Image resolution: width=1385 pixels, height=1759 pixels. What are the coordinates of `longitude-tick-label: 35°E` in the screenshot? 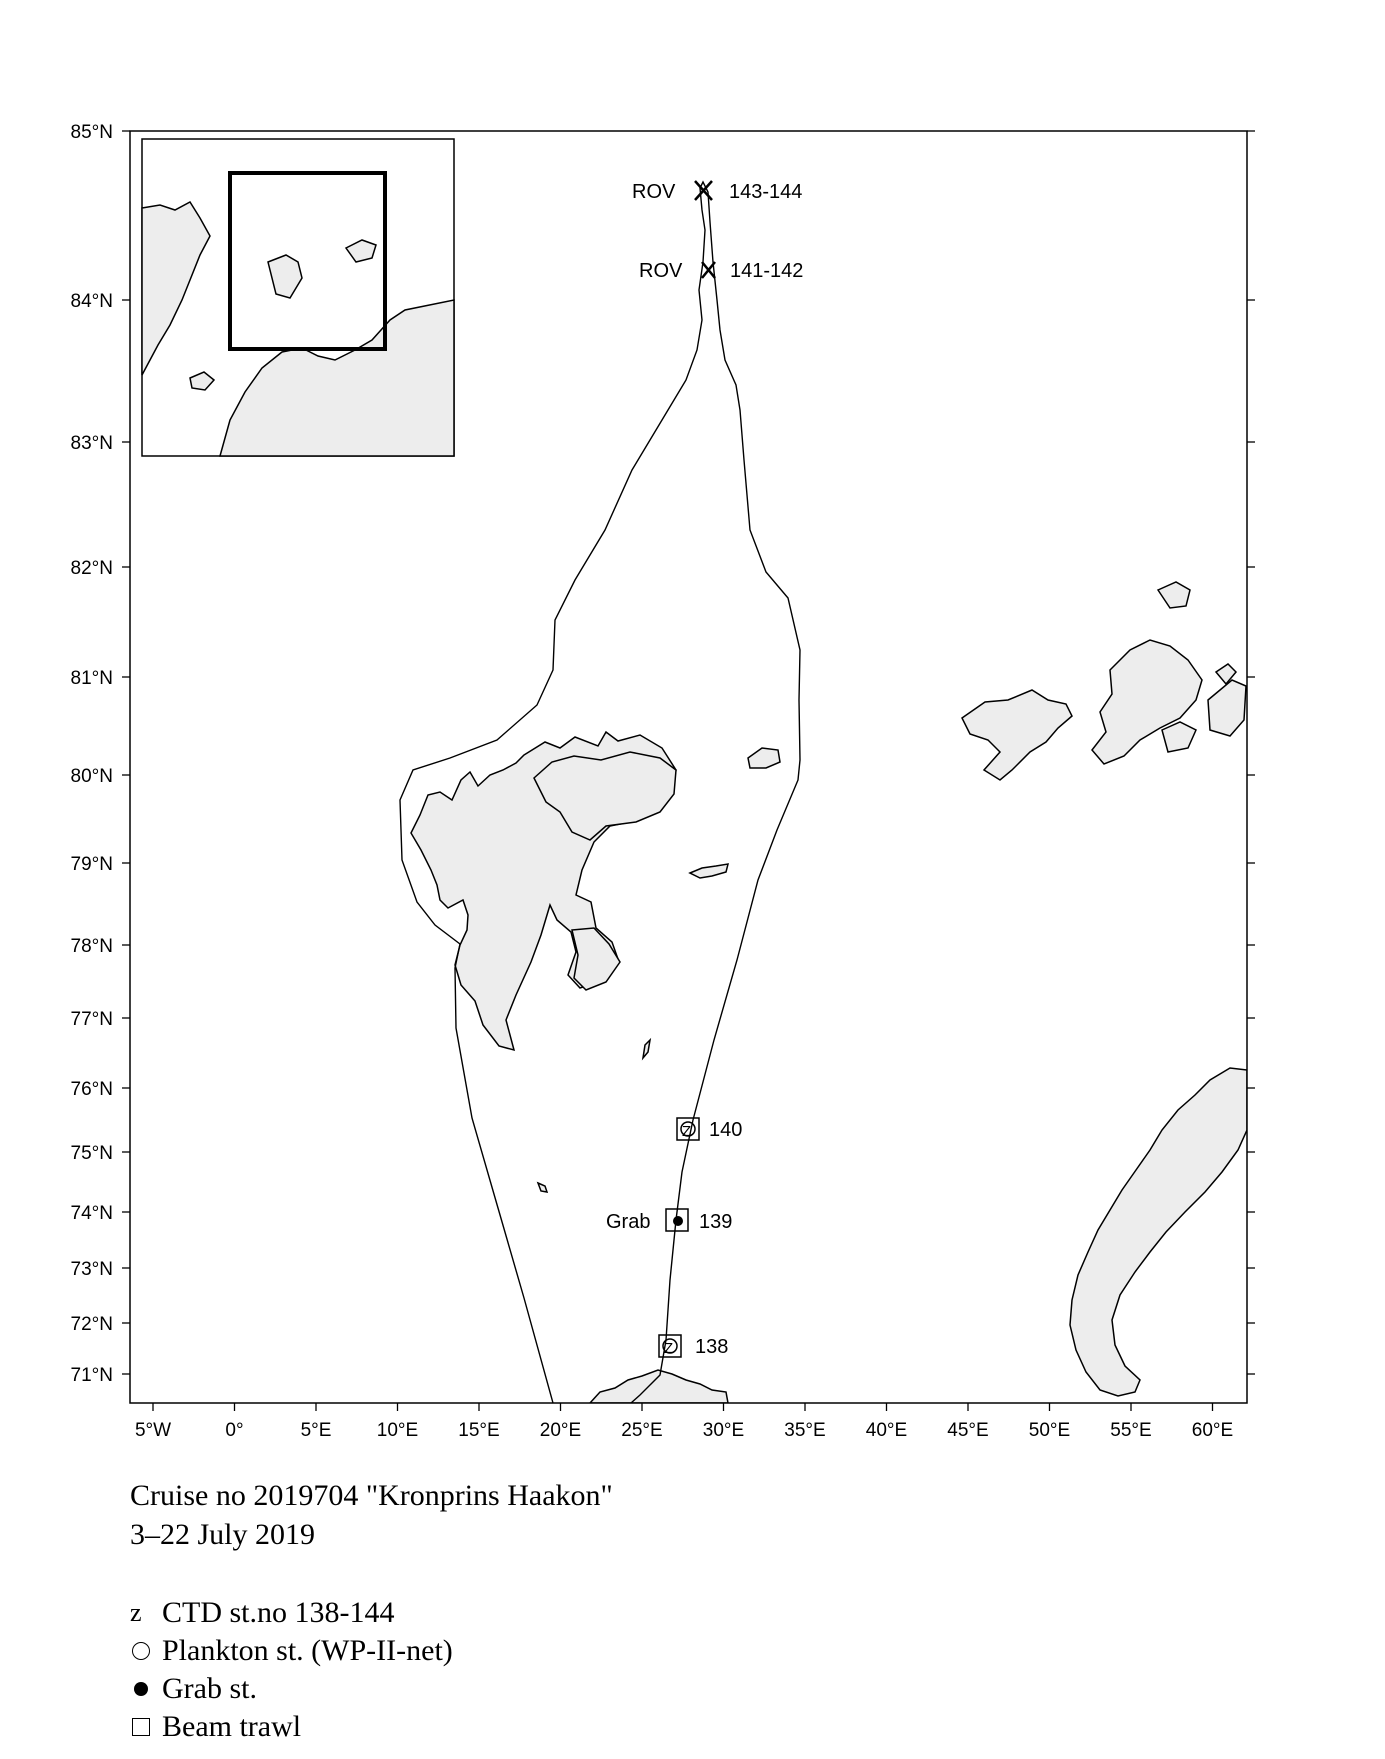 It's located at (804, 1430).